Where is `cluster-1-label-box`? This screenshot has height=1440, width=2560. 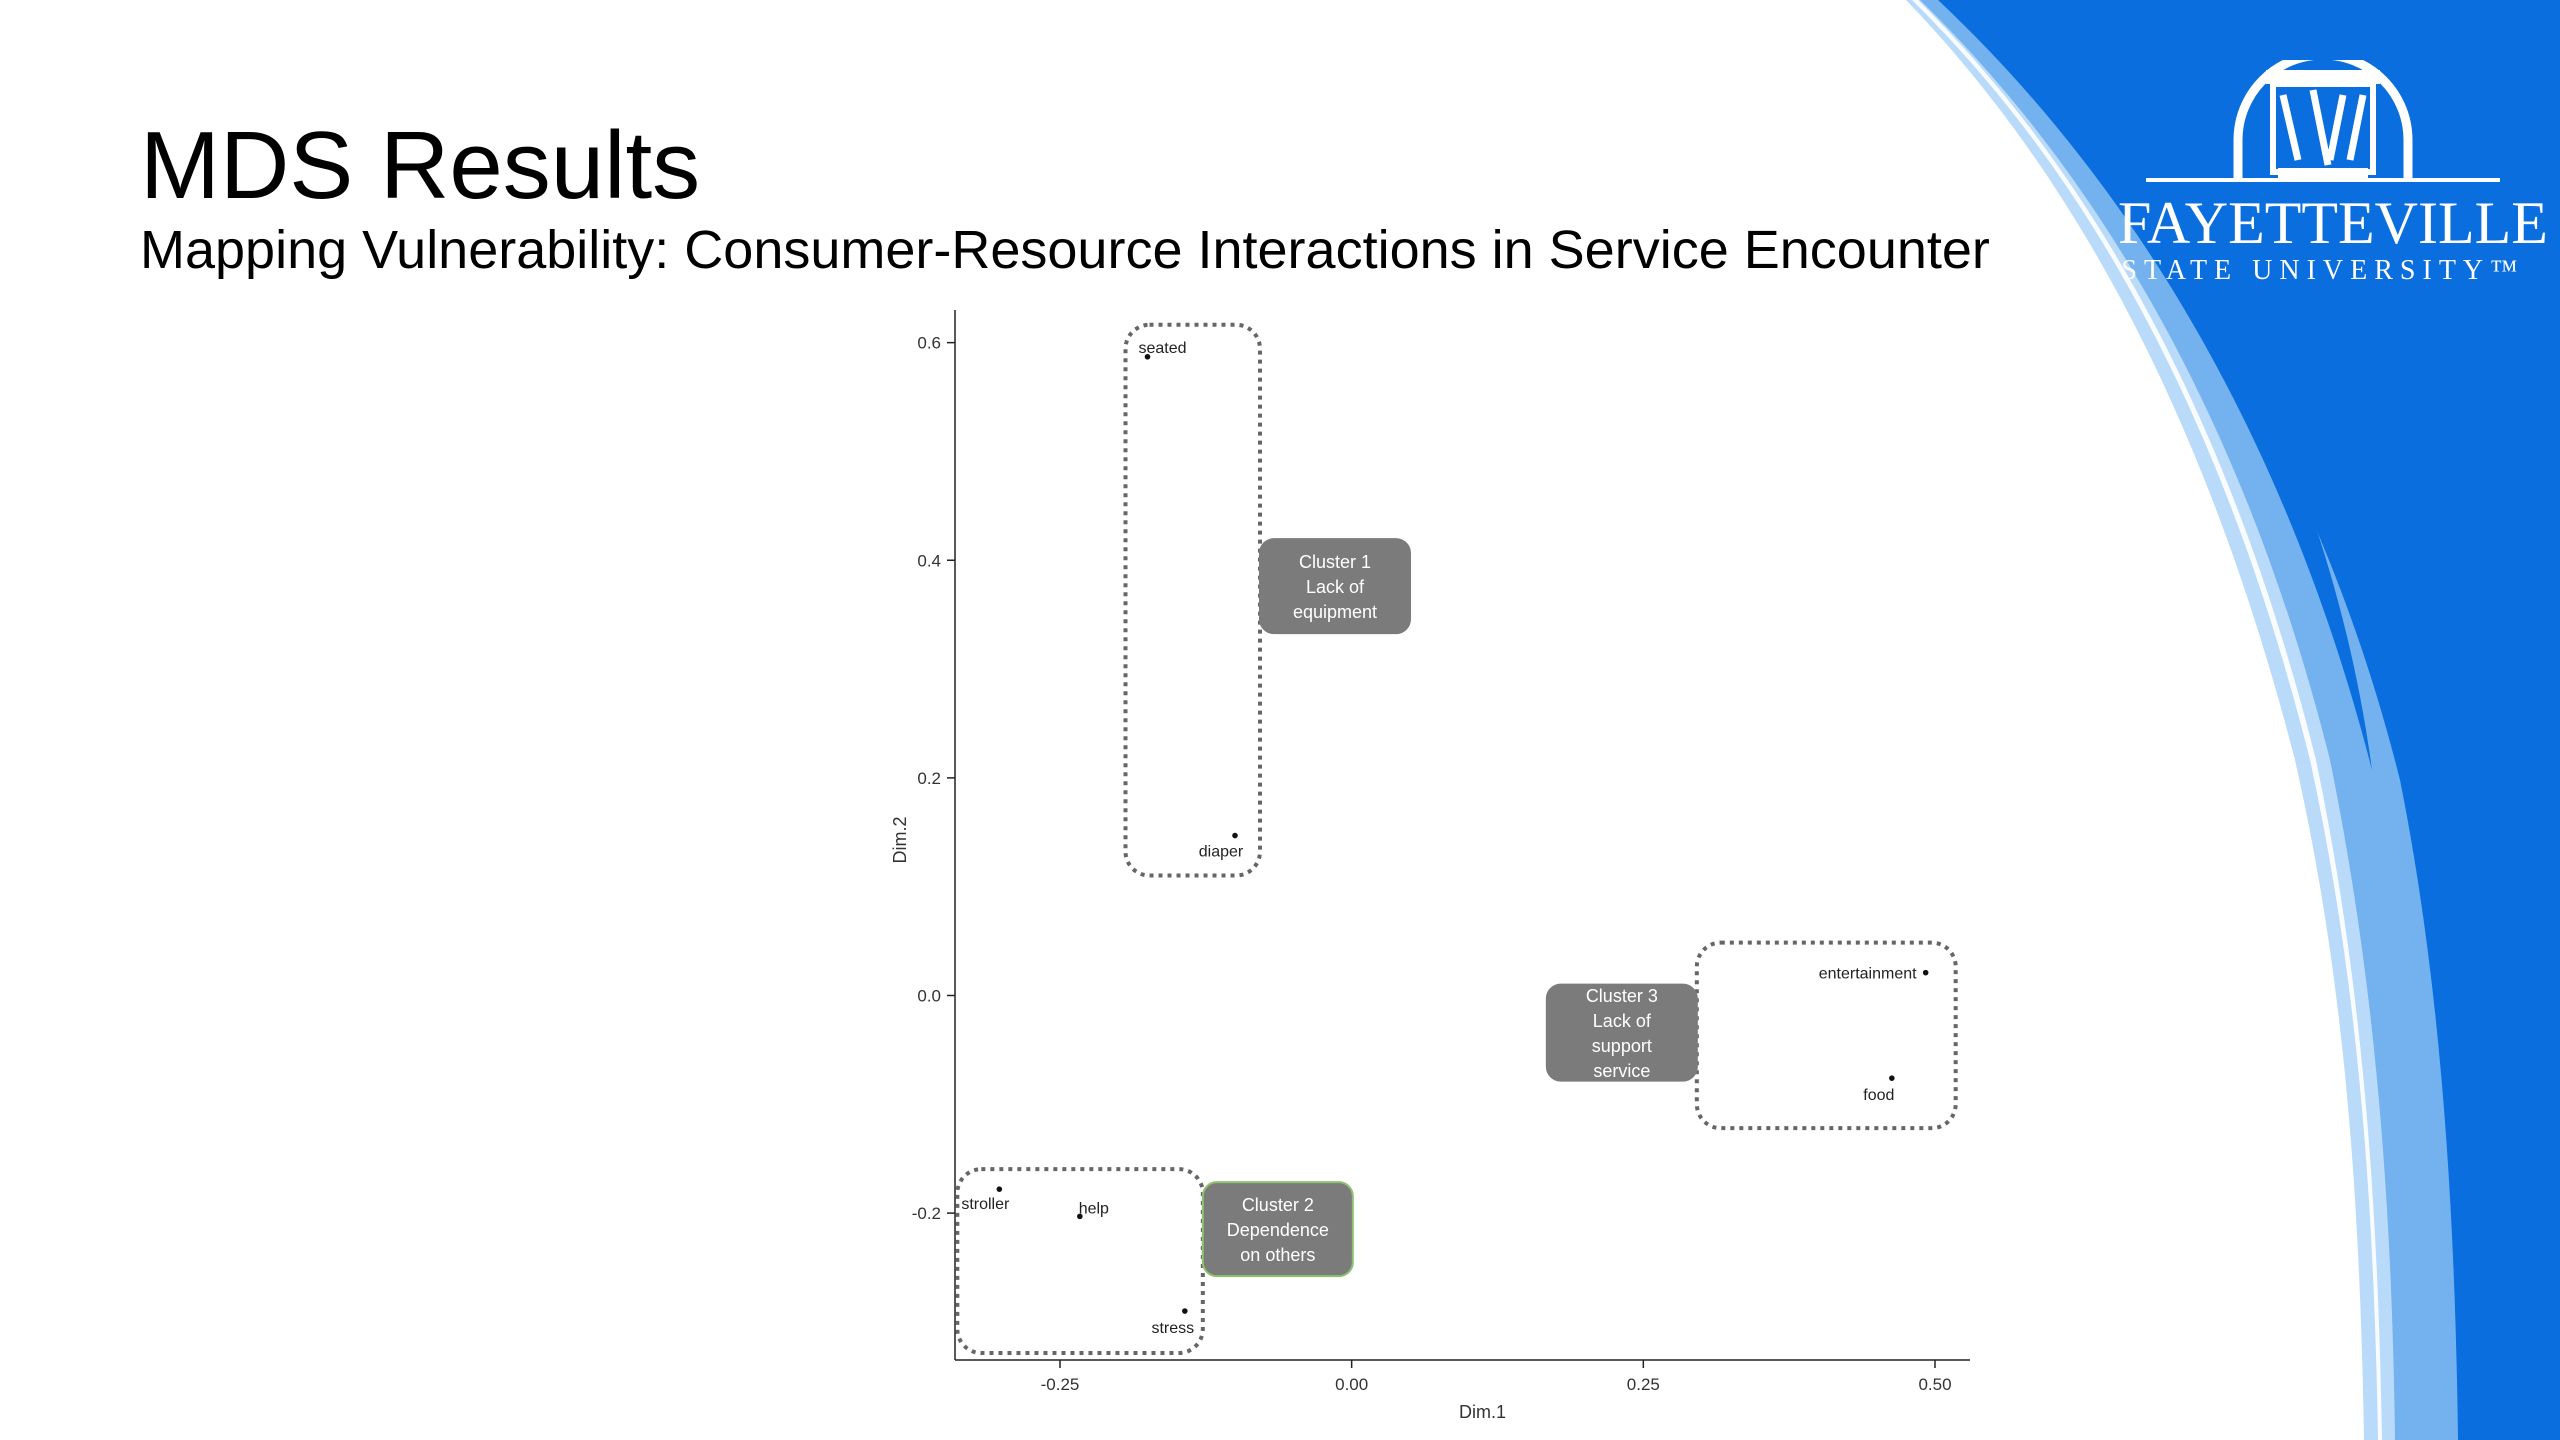 cluster-1-label-box is located at coordinates (1335, 586).